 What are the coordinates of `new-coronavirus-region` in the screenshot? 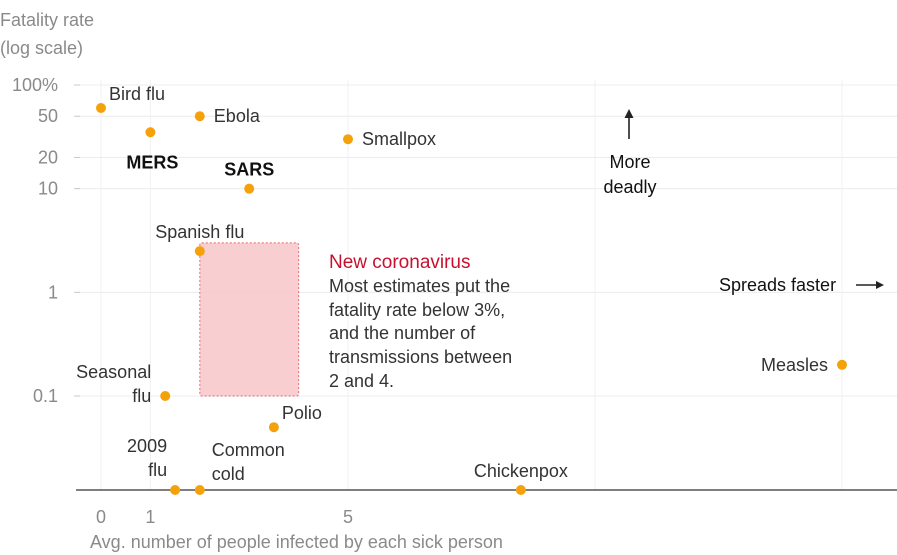 It's located at (249, 319).